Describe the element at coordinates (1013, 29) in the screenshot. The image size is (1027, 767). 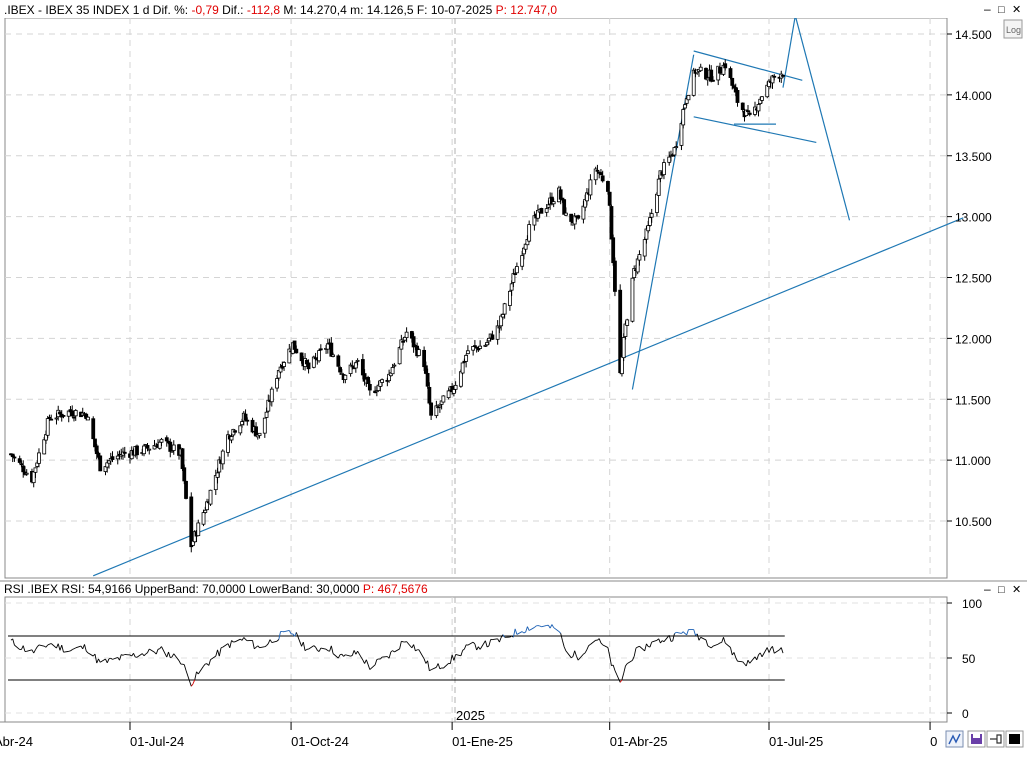
I see `log-toggle: Log` at that location.